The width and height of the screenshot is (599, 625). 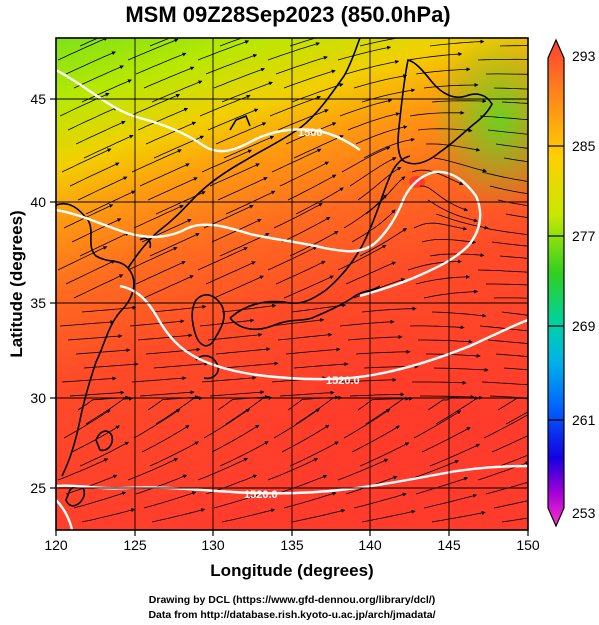 What do you see at coordinates (584, 513) in the screenshot?
I see `colorbar-label-253: 253` at bounding box center [584, 513].